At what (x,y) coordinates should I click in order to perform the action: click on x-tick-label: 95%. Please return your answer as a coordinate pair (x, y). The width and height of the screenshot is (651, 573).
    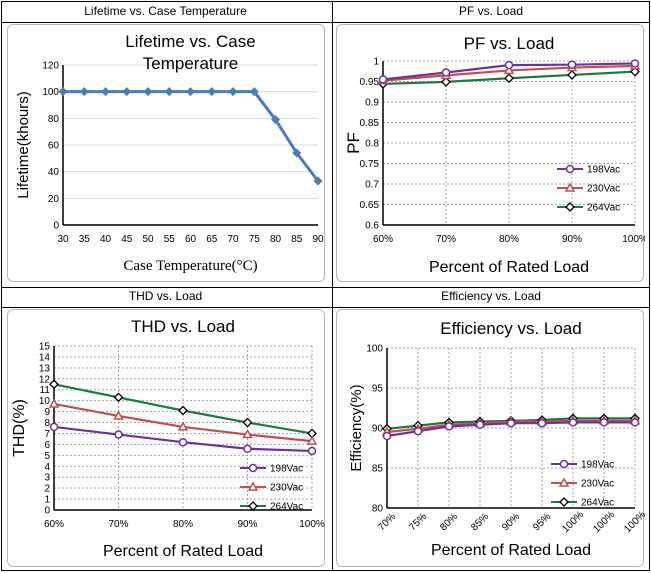
    Looking at the image, I should click on (542, 522).